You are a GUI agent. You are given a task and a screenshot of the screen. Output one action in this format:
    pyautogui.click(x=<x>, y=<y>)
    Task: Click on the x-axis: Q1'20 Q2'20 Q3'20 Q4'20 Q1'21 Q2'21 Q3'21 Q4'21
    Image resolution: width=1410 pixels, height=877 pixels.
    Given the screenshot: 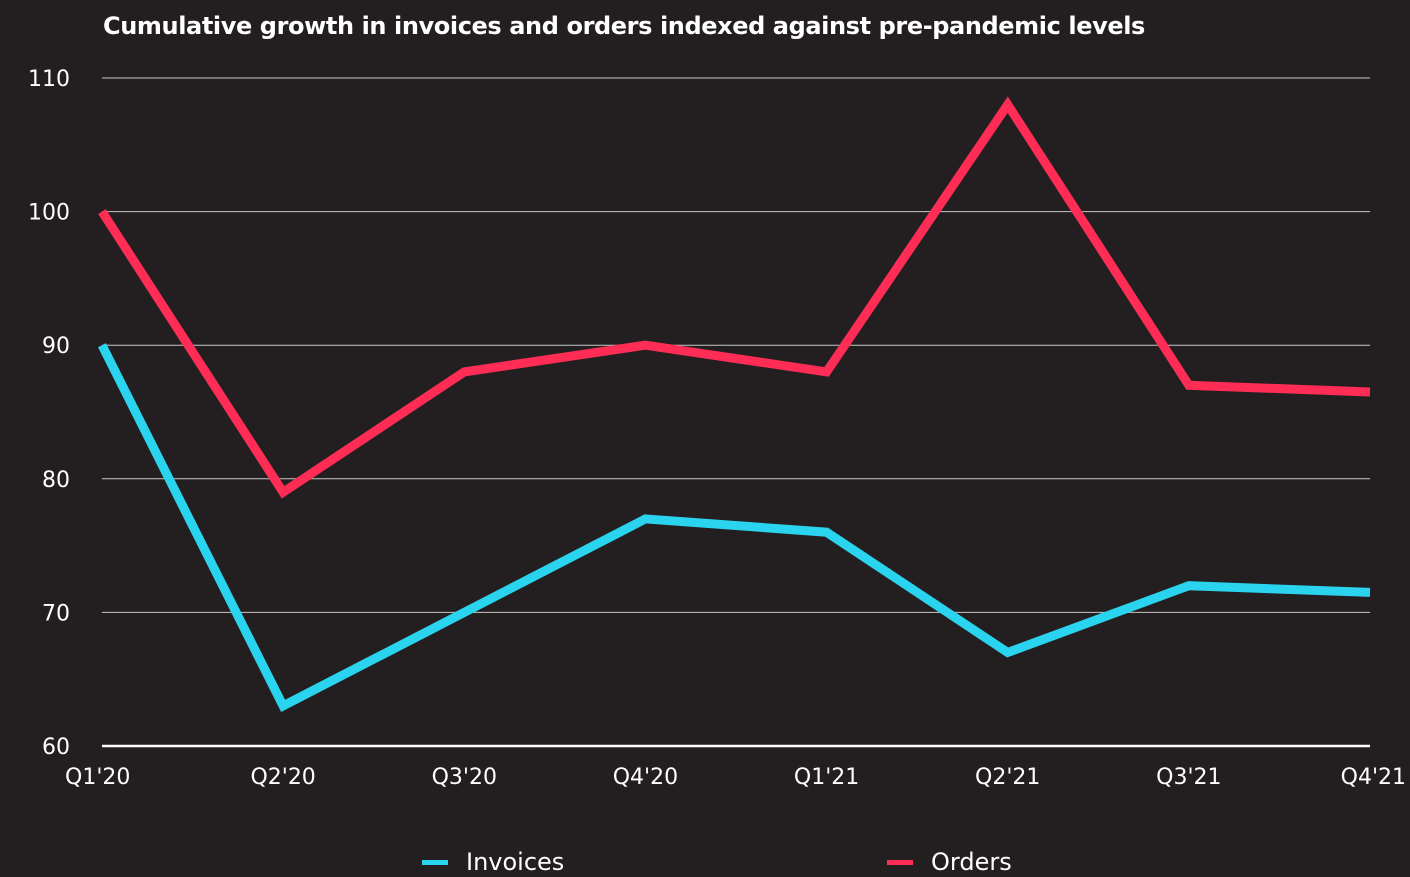 What is the action you would take?
    pyautogui.click(x=735, y=767)
    